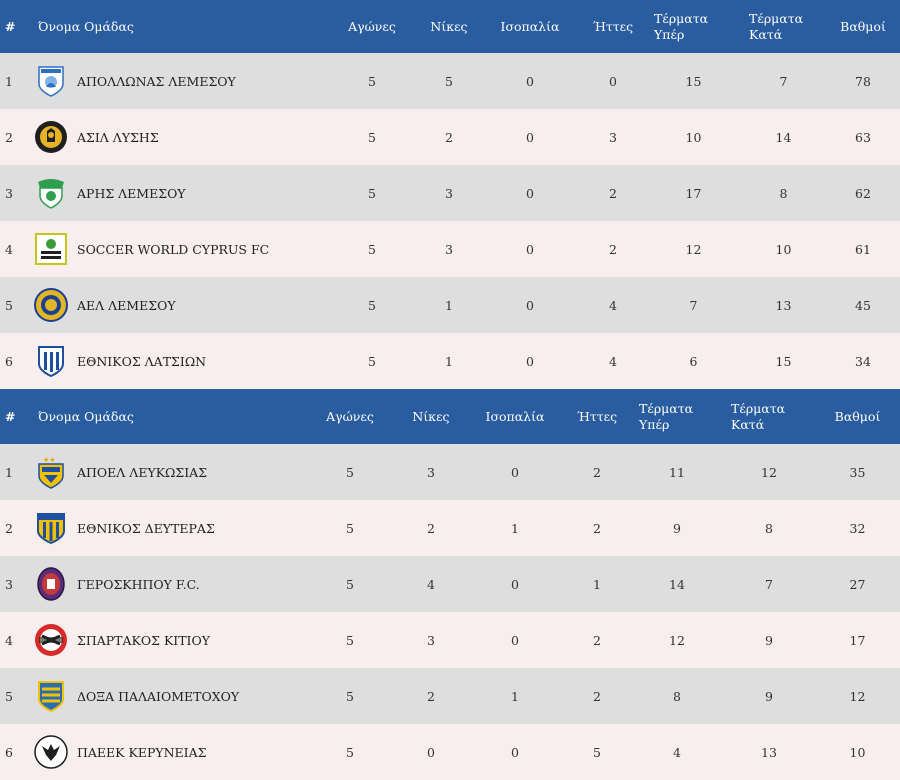 This screenshot has height=780, width=900. What do you see at coordinates (9, 81) in the screenshot?
I see `position-cell: 1` at bounding box center [9, 81].